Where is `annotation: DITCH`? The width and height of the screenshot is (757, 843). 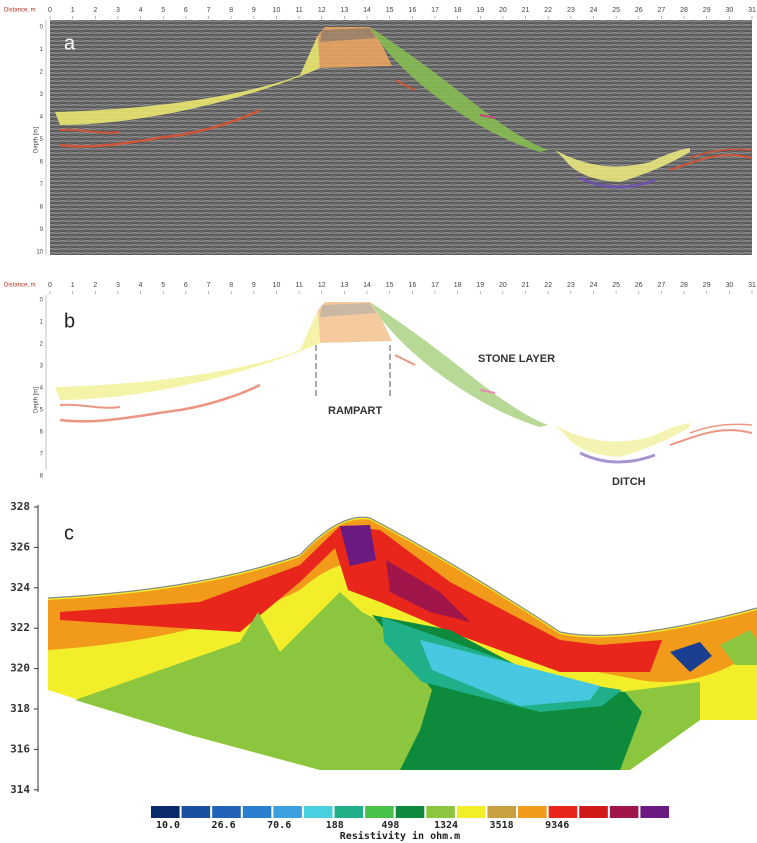 annotation: DITCH is located at coordinates (629, 482).